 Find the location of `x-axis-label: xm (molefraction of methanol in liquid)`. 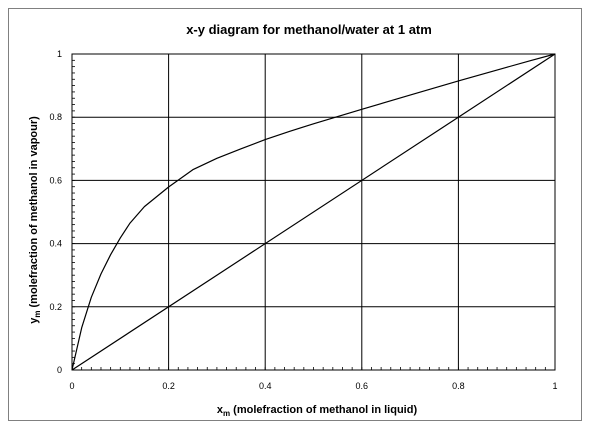

x-axis-label: xm (molefraction of methanol in liquid) is located at coordinates (317, 411).